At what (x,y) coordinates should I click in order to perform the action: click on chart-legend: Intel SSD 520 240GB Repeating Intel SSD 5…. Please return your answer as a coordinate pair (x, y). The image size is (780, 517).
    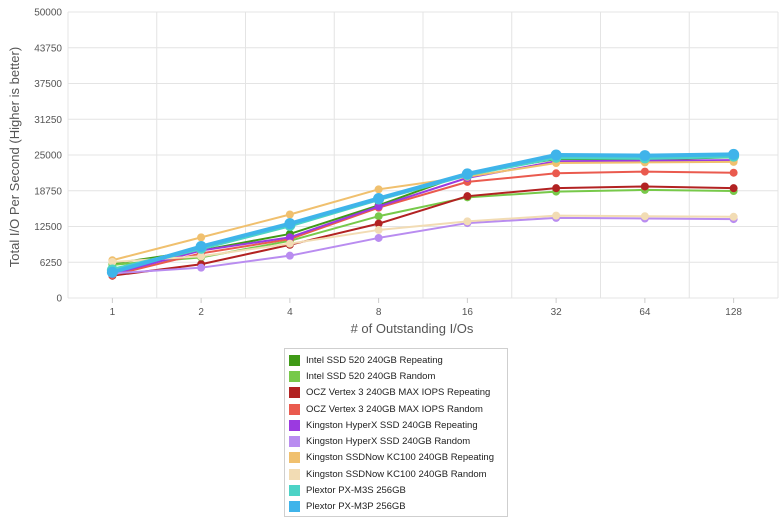
    Looking at the image, I should click on (396, 432).